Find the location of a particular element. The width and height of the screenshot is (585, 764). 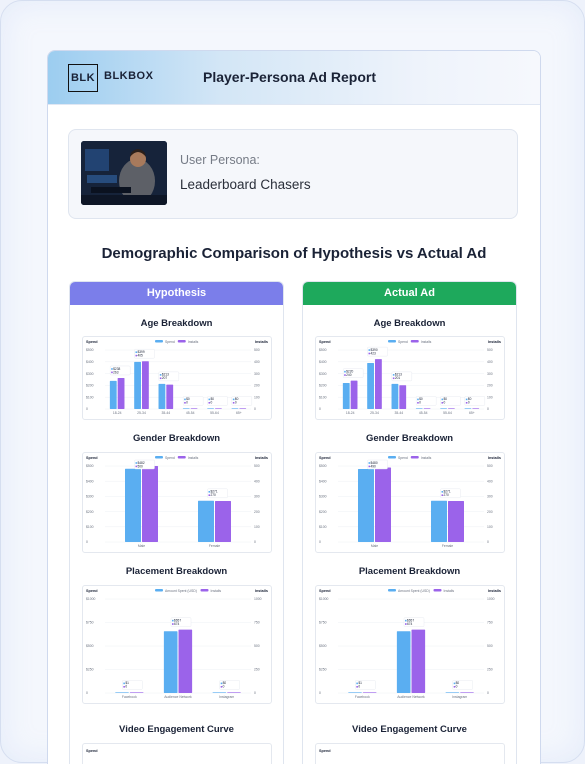

y-tick-left: $750 is located at coordinates (90, 623).